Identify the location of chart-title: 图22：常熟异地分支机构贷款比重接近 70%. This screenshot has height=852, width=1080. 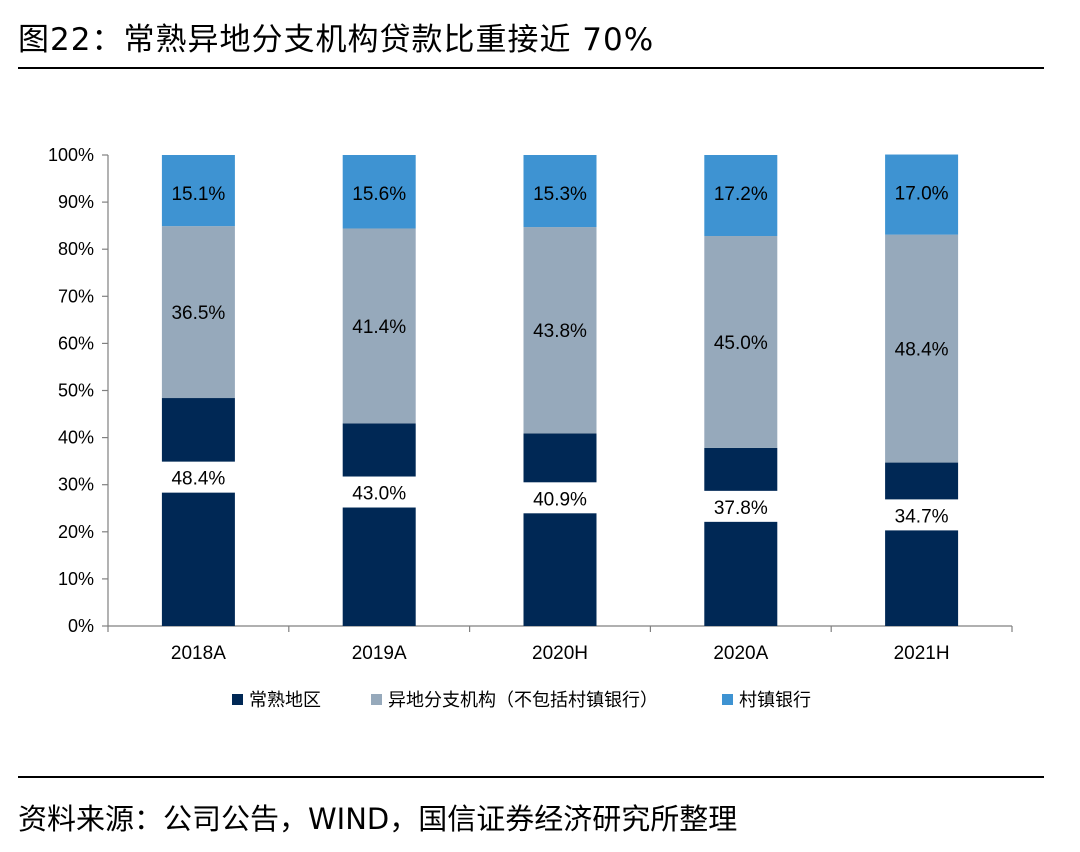
(336, 40).